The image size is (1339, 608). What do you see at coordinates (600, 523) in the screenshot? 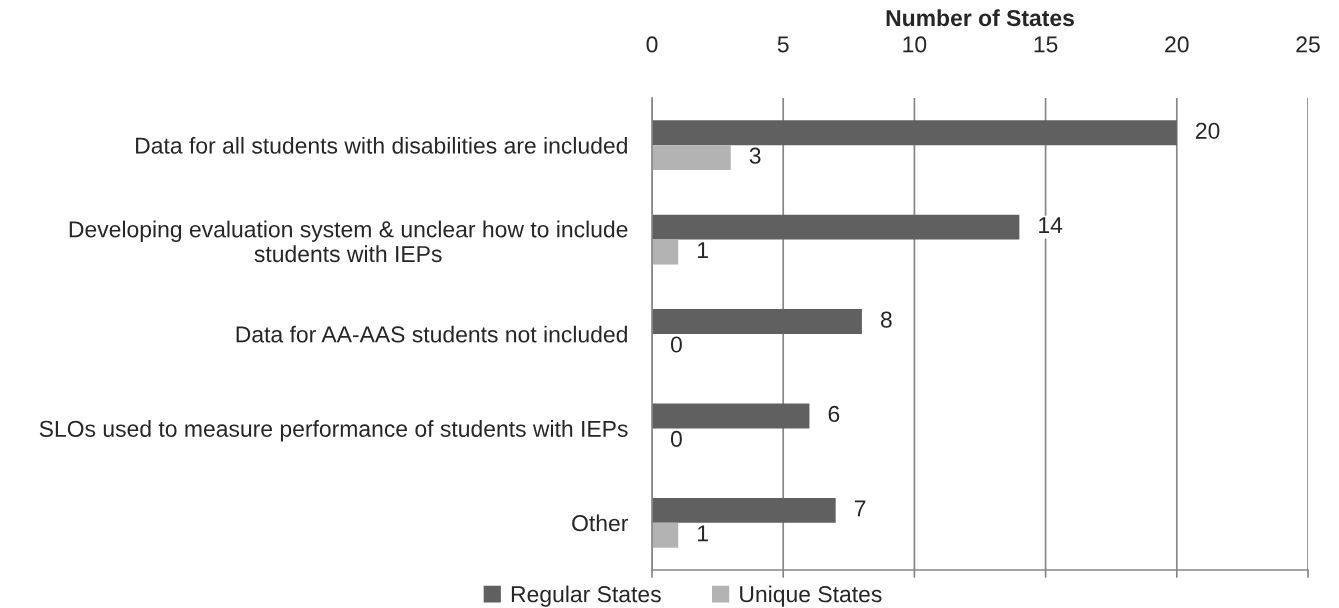
I see `y-tick-label: Other` at bounding box center [600, 523].